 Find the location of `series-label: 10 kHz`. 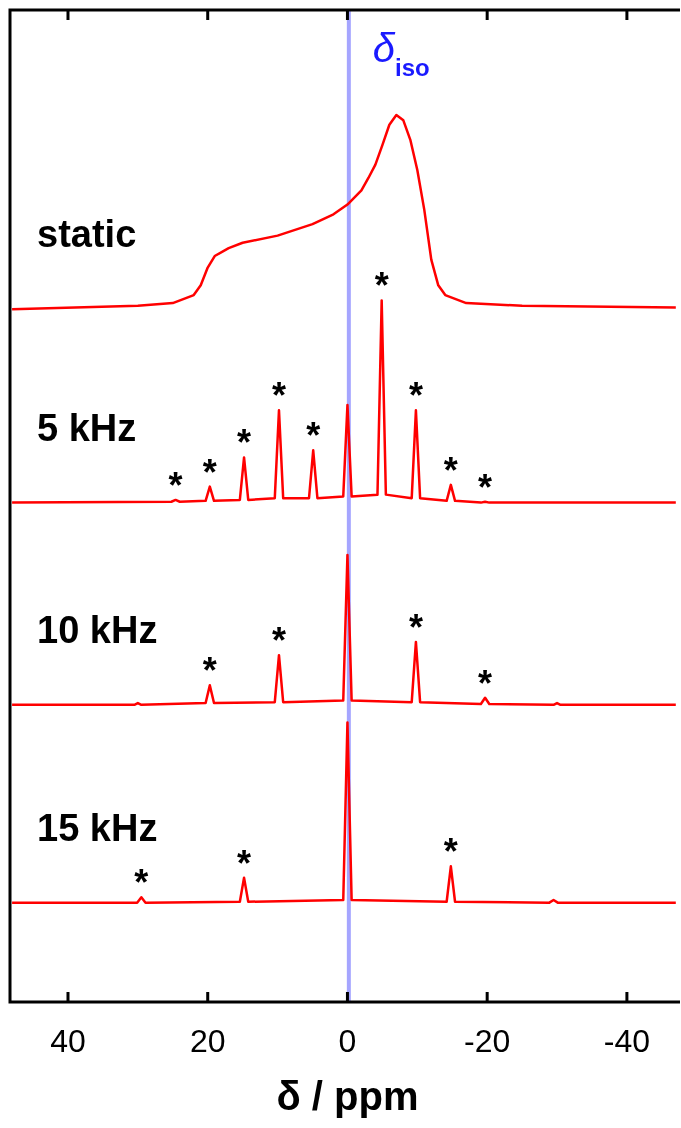

series-label: 10 kHz is located at coordinates (97, 629).